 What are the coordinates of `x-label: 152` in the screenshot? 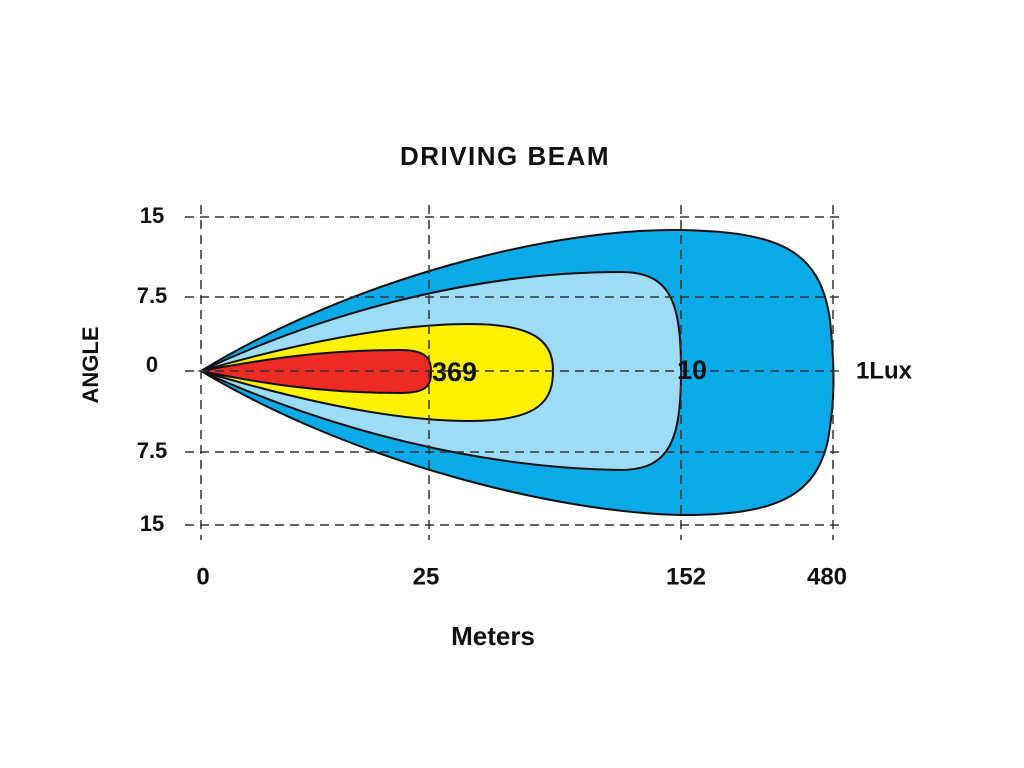 It's located at (686, 576).